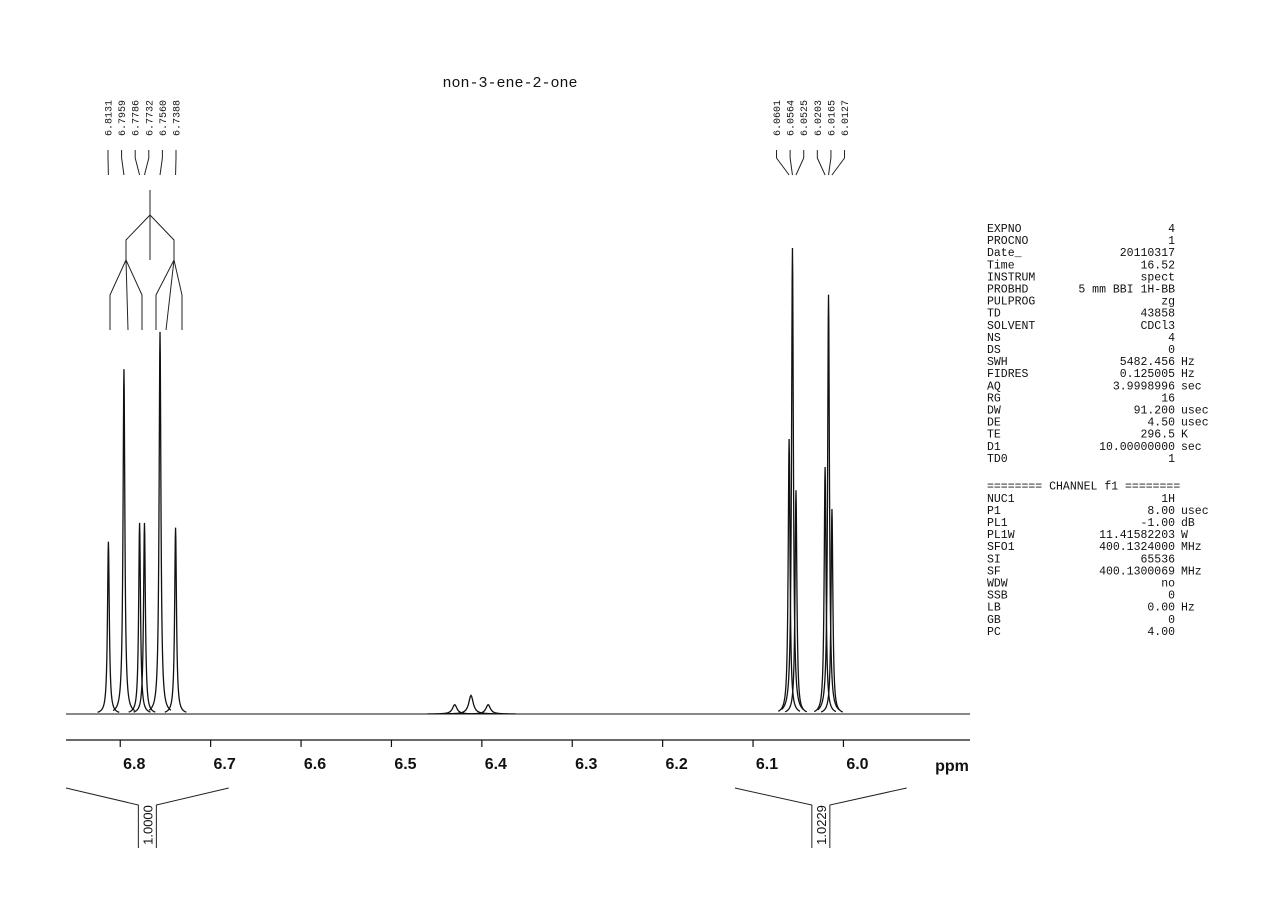 This screenshot has width=1280, height=910. What do you see at coordinates (1137, 535) in the screenshot?
I see `parameter-value: 11.41582203` at bounding box center [1137, 535].